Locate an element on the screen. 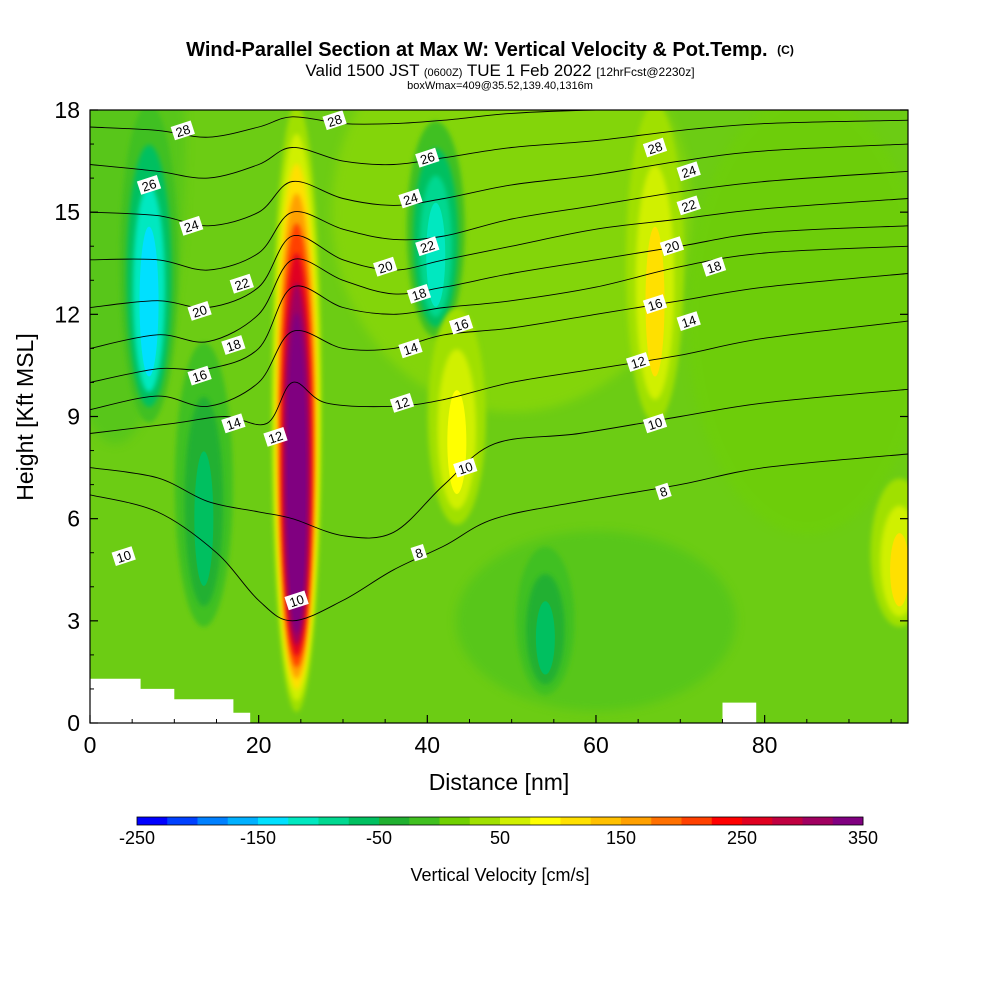  valid-date: TUE 1 Feb 2022 is located at coordinates (529, 70).